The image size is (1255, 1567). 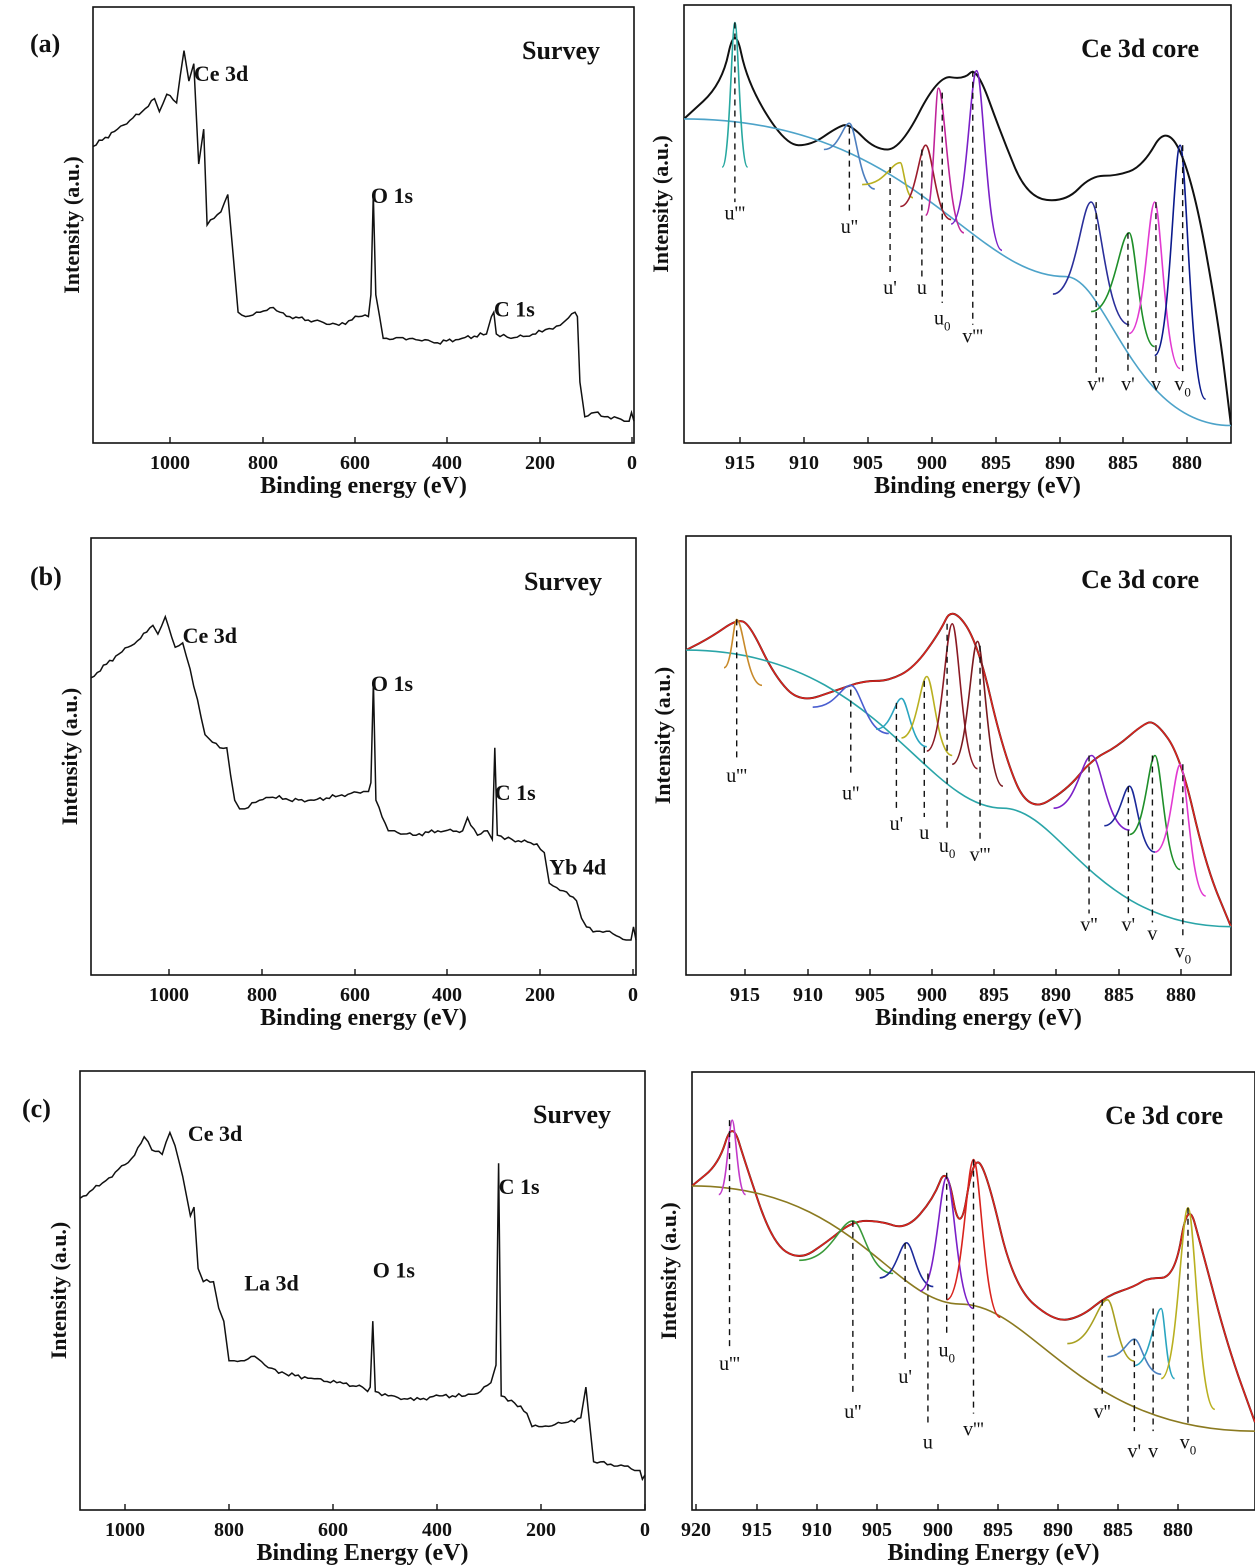 What do you see at coordinates (740, 463) in the screenshot?
I see `x-tick-label: 915` at bounding box center [740, 463].